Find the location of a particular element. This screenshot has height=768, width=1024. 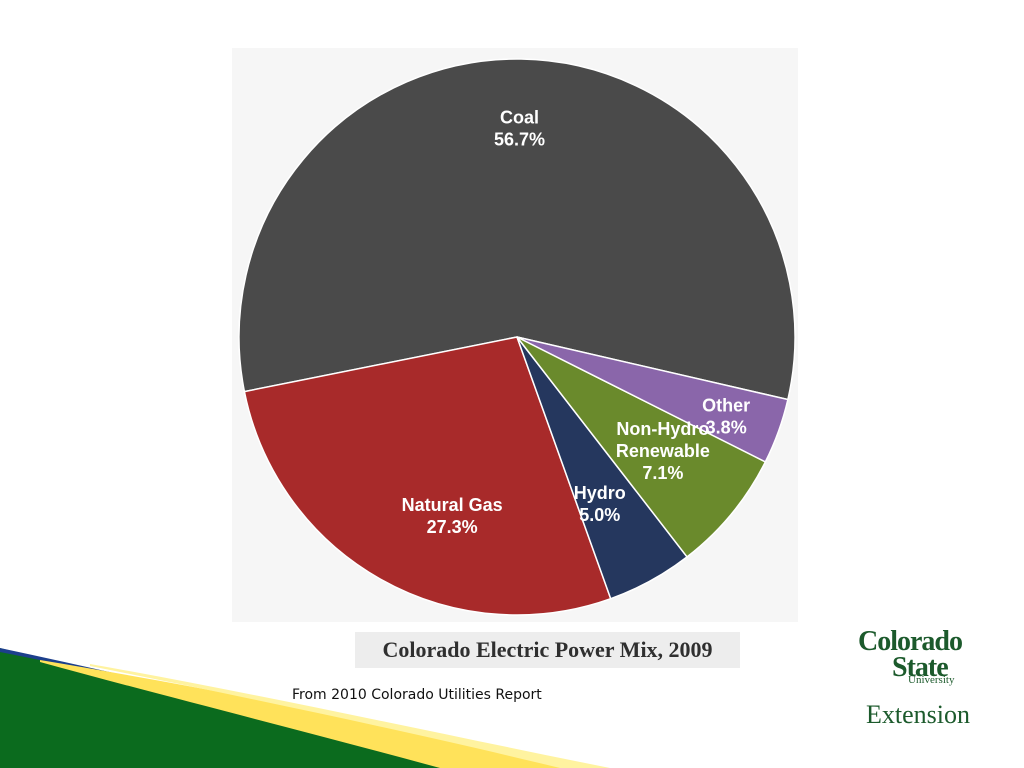

source-note: From 2010 Colorado Utilities Report is located at coordinates (417, 695).